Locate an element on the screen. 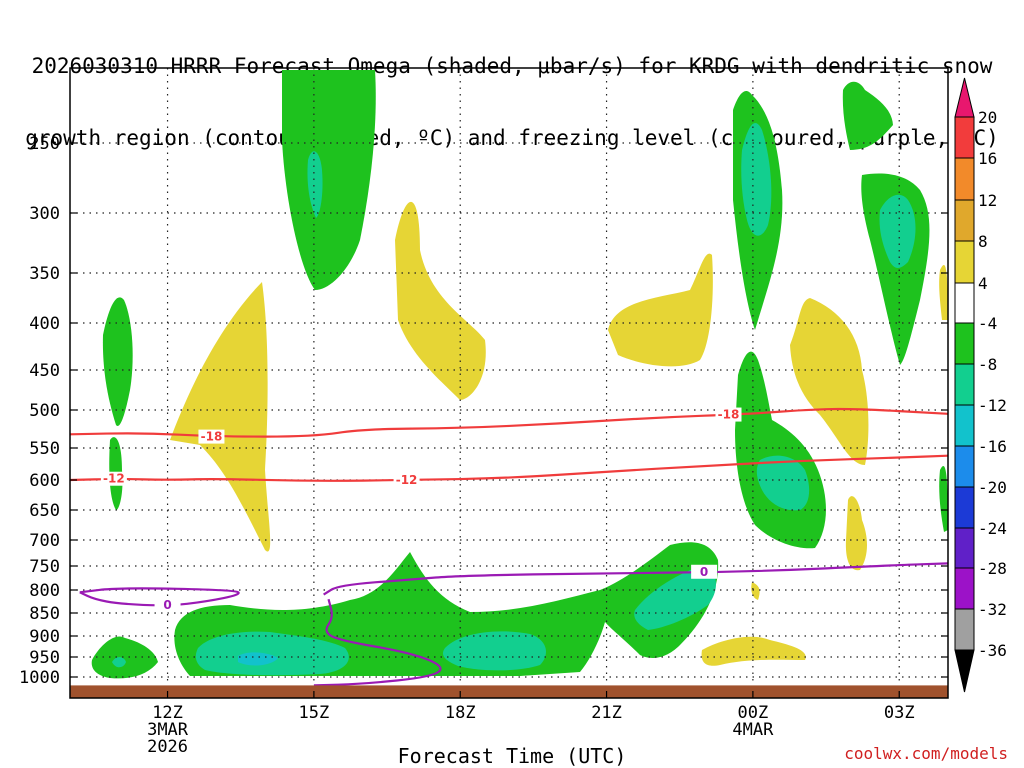  y-tick-label: 750 is located at coordinates (44, 567).